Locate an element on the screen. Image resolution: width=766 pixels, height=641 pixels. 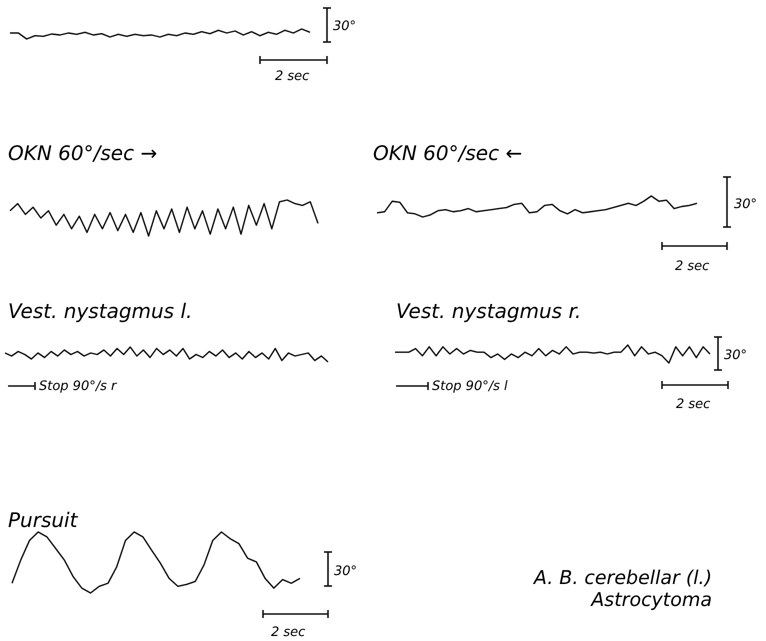
text: Stop 90°/s l is located at coordinates (470, 386).